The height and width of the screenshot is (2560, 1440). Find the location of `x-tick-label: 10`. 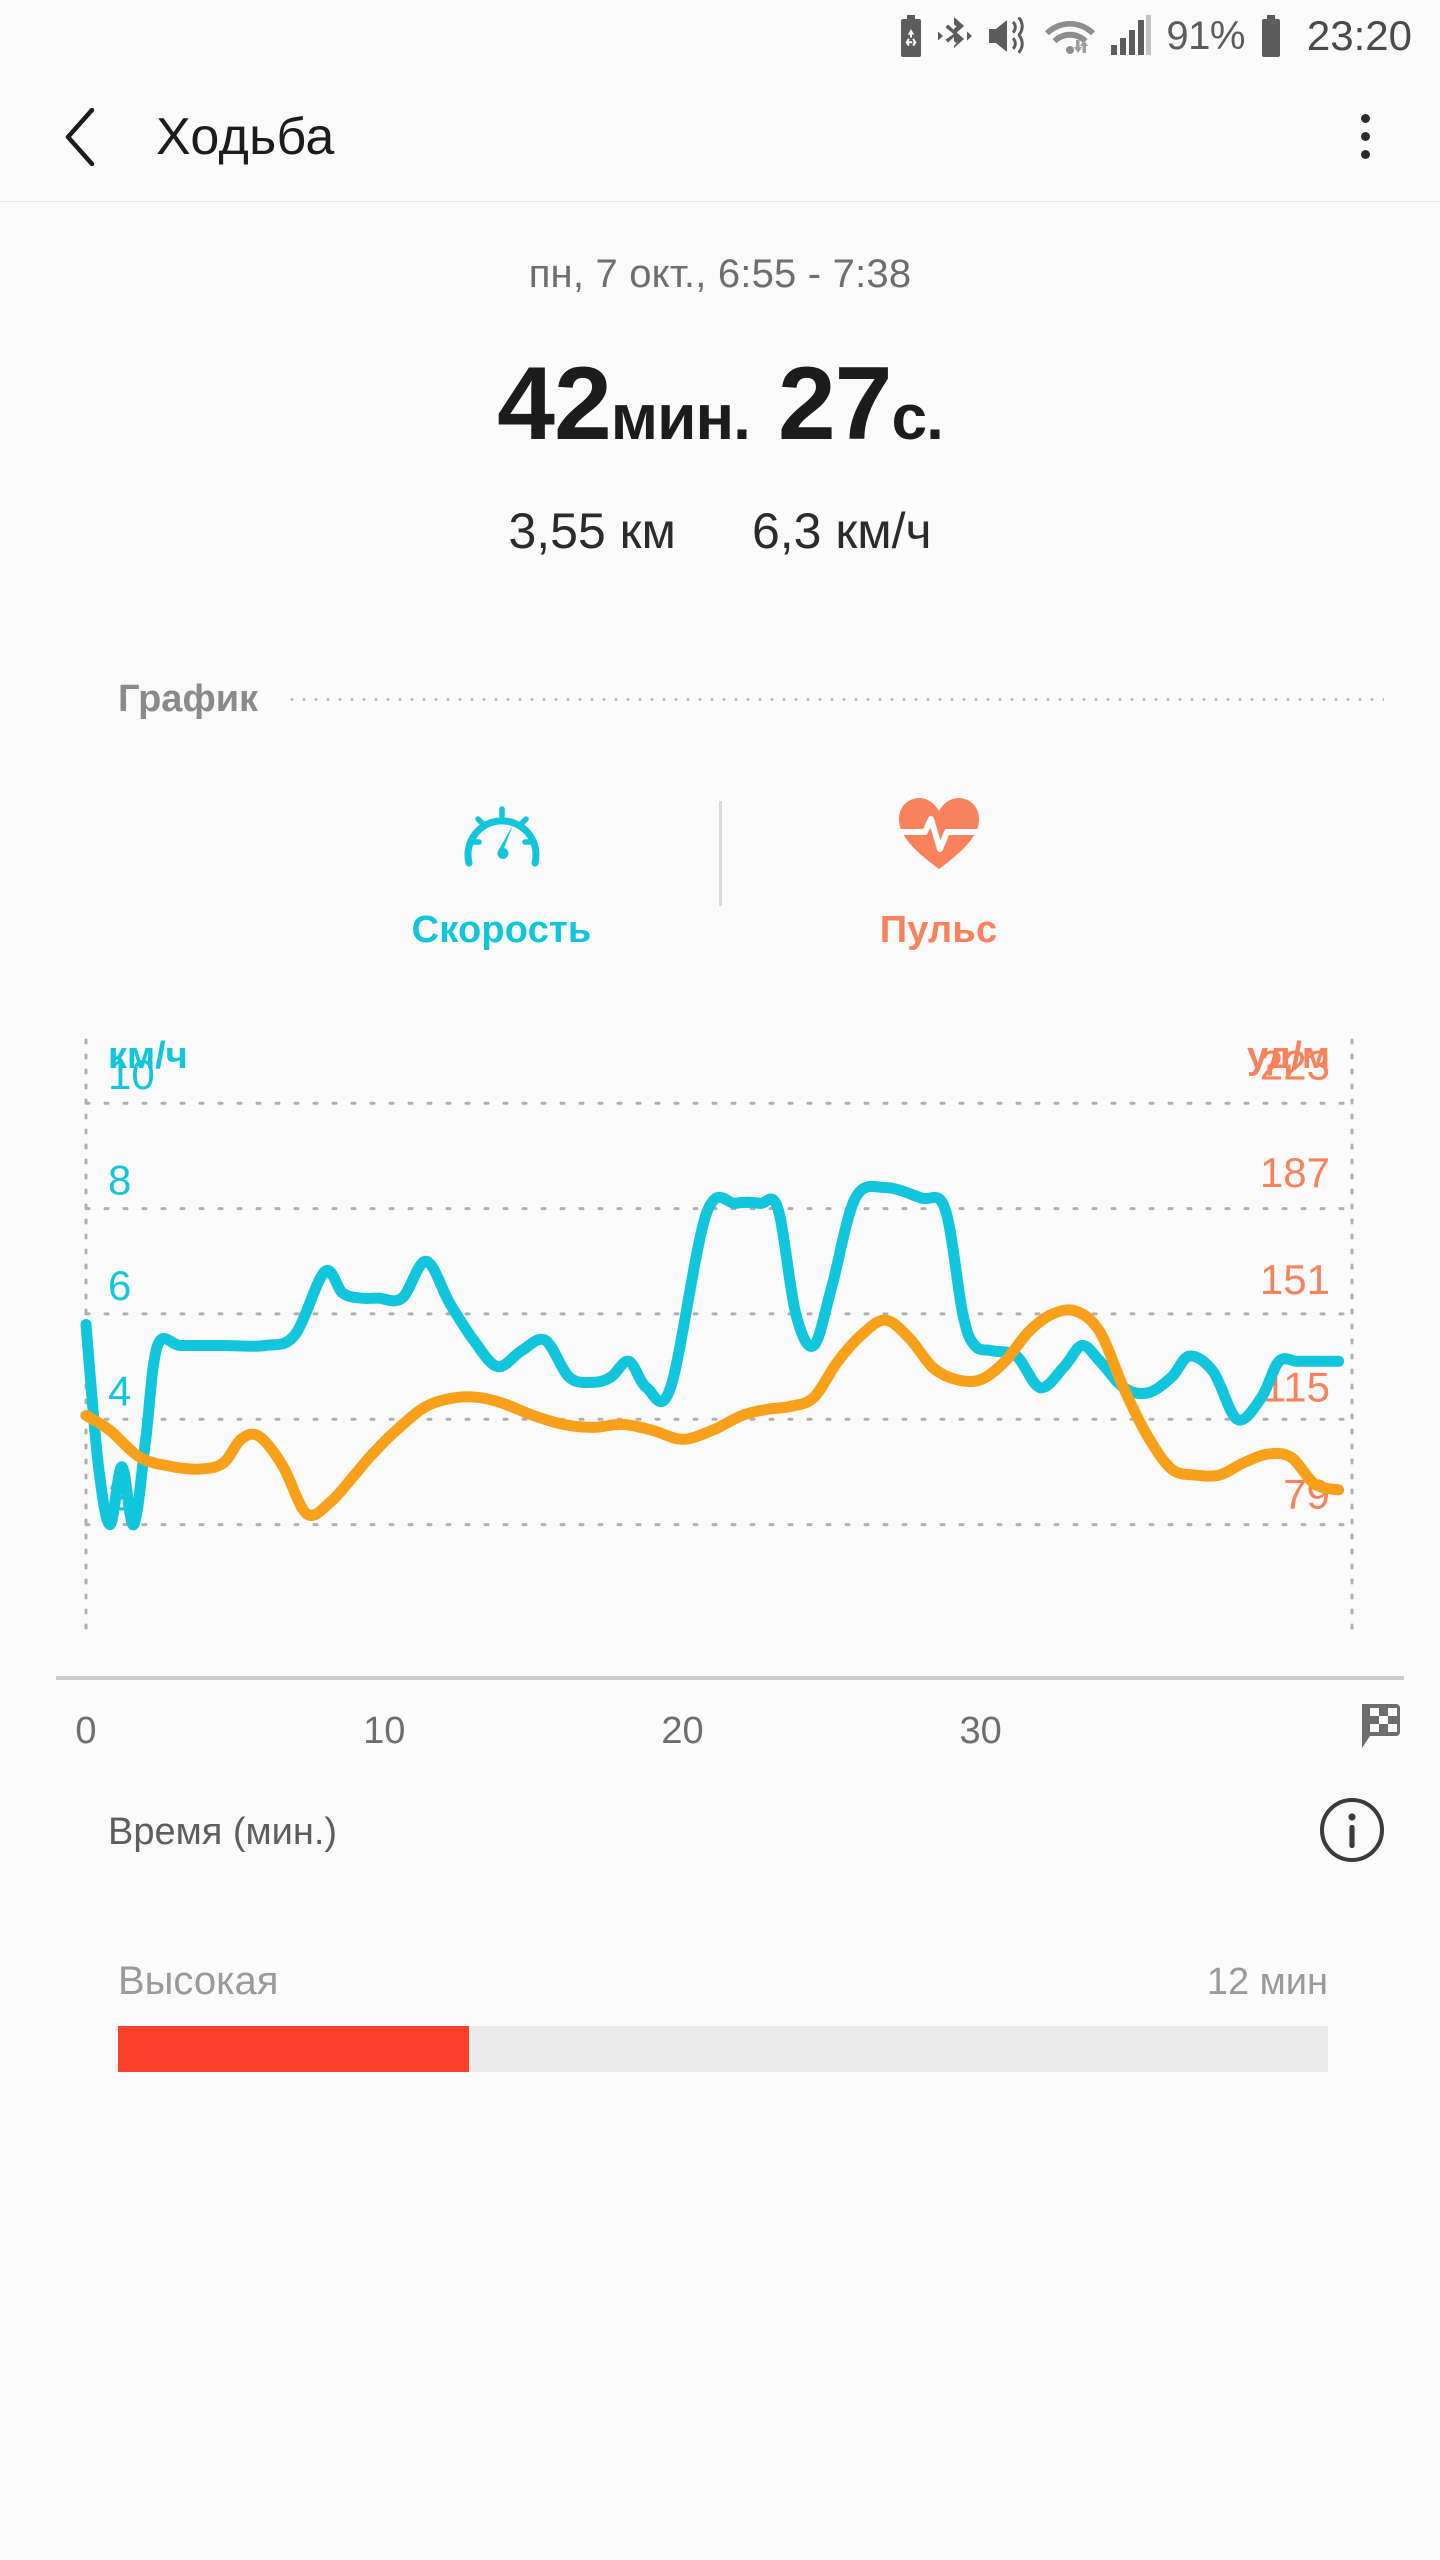

x-tick-label: 10 is located at coordinates (384, 1731).